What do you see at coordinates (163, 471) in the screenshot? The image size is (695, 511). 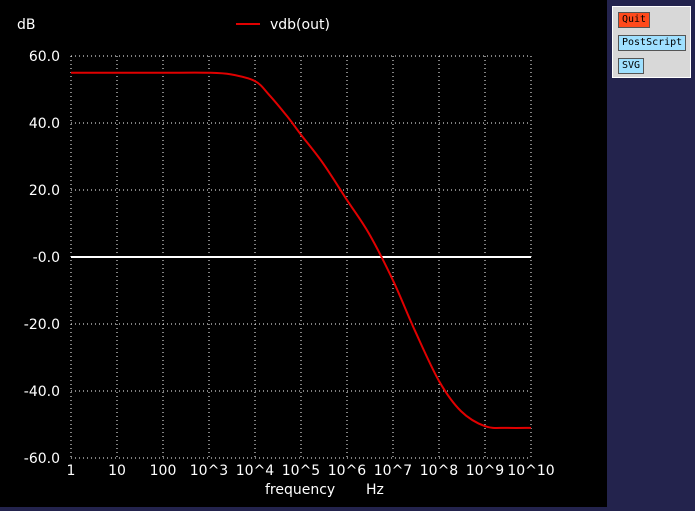 I see `x-tick-label: 100` at bounding box center [163, 471].